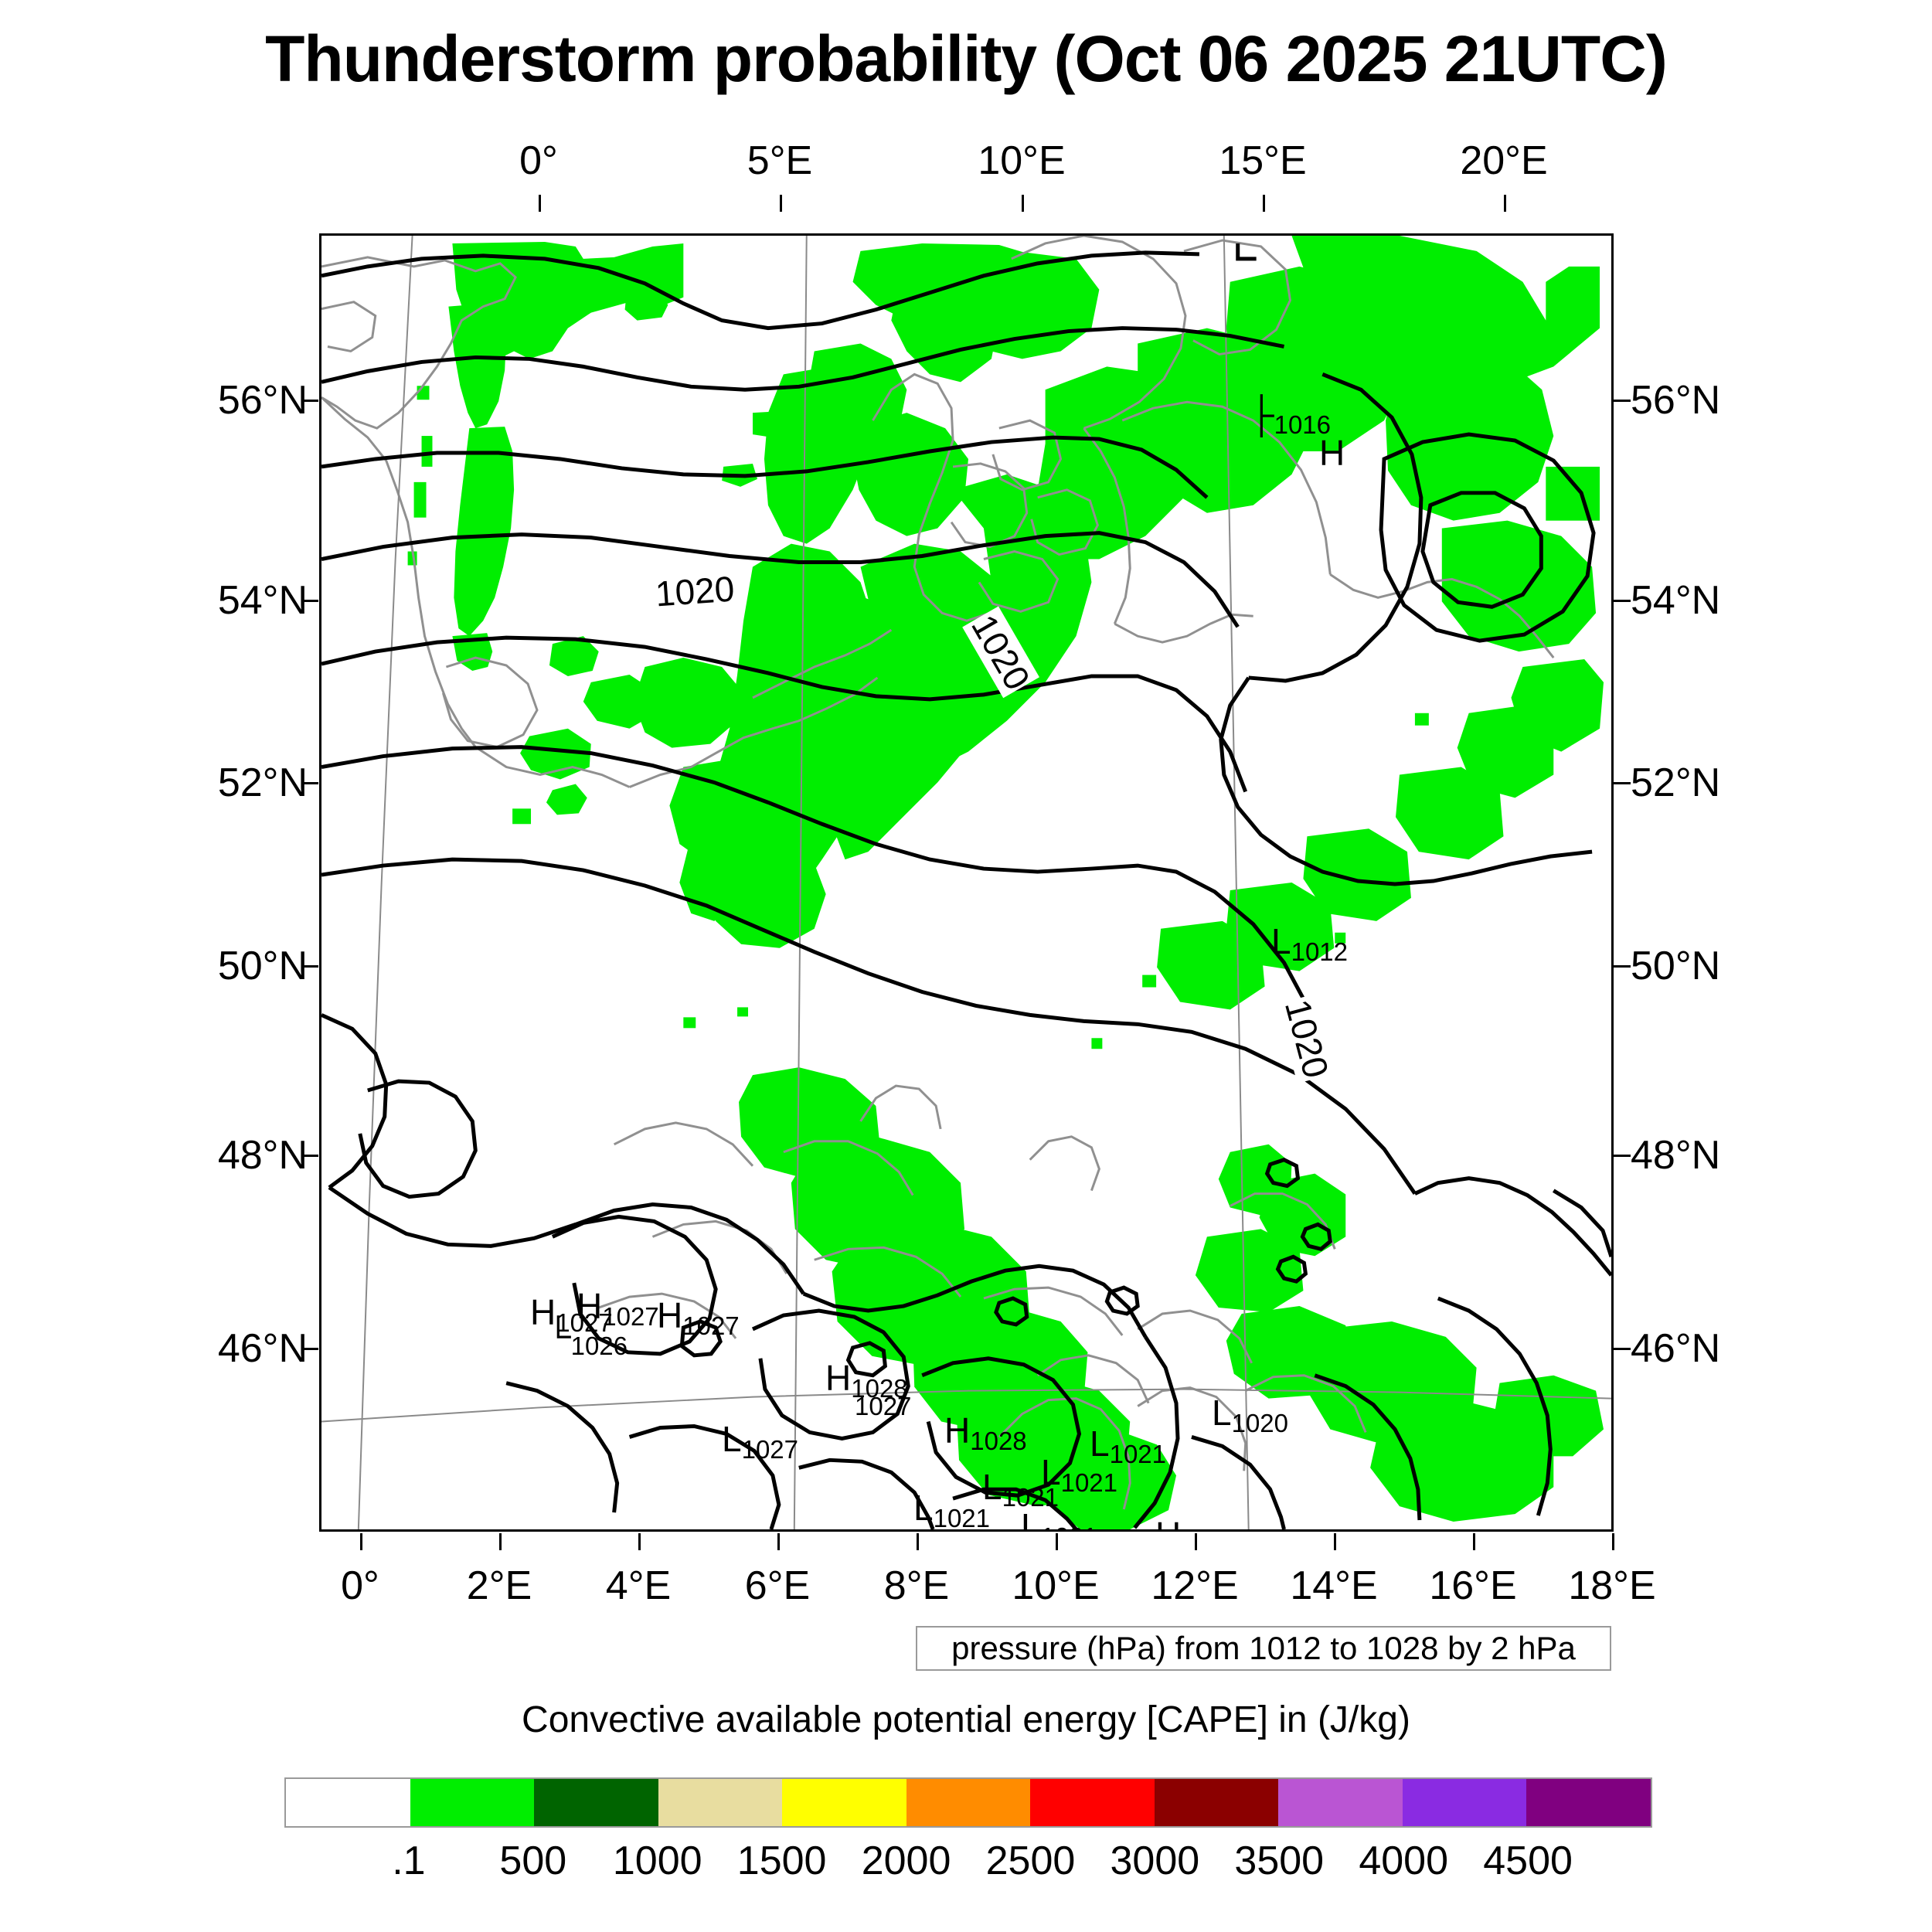  What do you see at coordinates (599, 1346) in the screenshot?
I see `pressure-center-value: 1026` at bounding box center [599, 1346].